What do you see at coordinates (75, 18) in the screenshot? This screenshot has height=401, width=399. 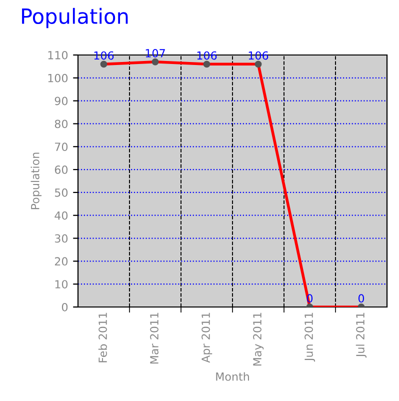 I see `chart-title: Population` at bounding box center [75, 18].